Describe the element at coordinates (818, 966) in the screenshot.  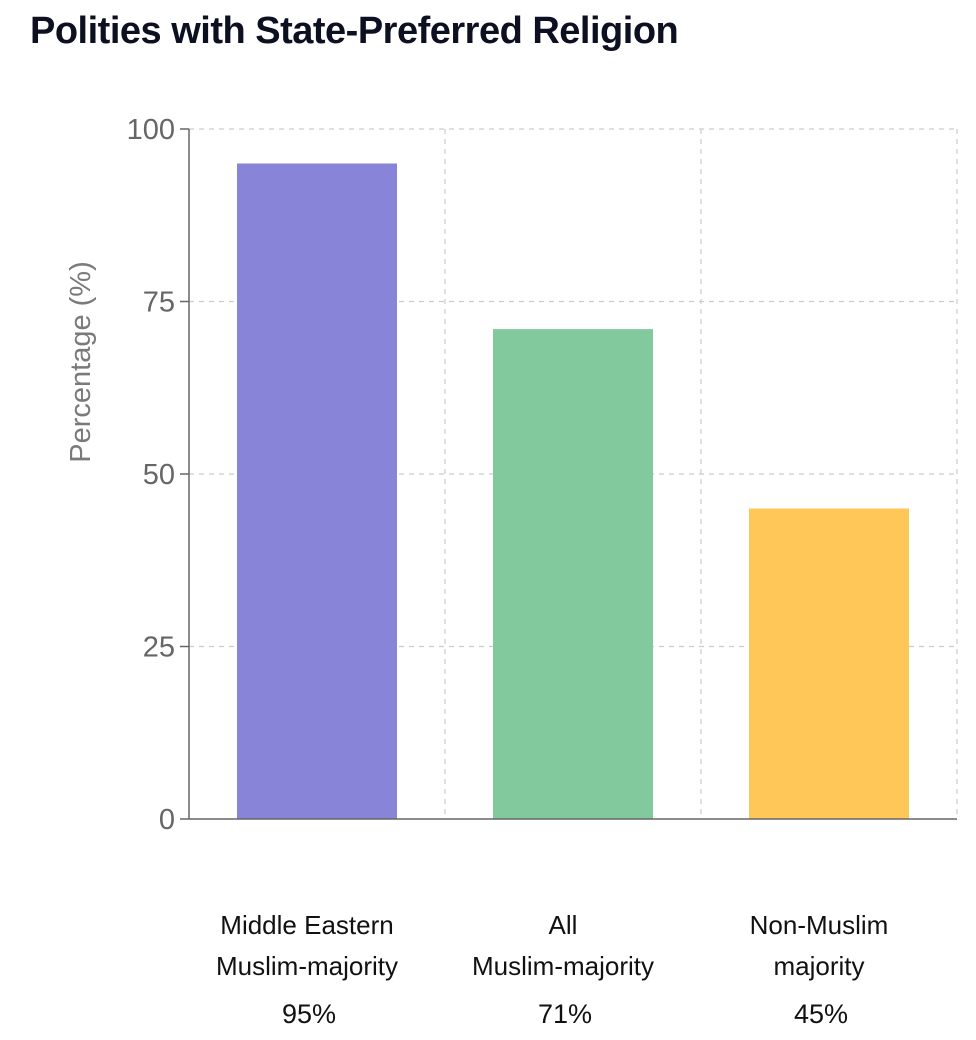
I see `category-label: majority` at that location.